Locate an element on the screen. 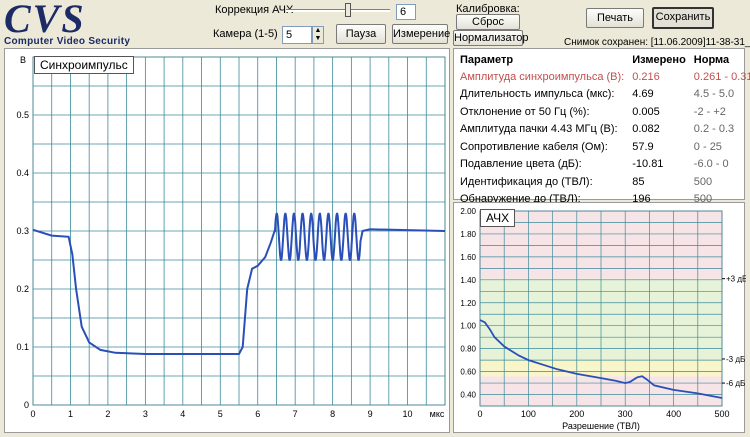 The height and width of the screenshot is (437, 750). param-row: Отклонение от 50 Гц (%): 0.005 -2 - +2 is located at coordinates (603, 112).